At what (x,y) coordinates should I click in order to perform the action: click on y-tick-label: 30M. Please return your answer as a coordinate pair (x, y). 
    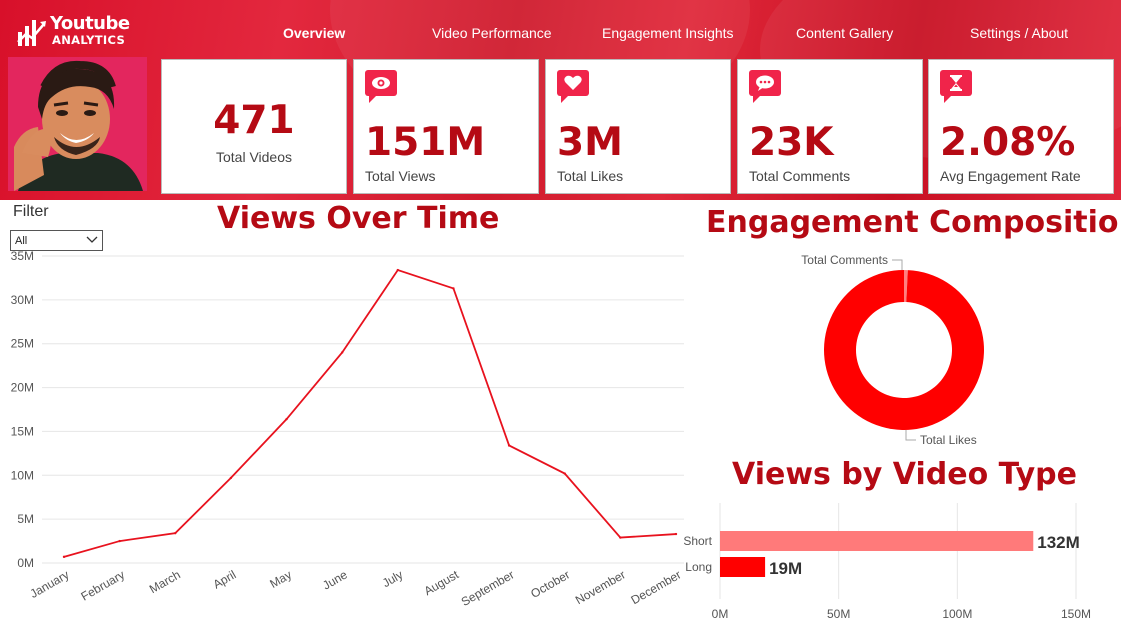
    Looking at the image, I should click on (22, 300).